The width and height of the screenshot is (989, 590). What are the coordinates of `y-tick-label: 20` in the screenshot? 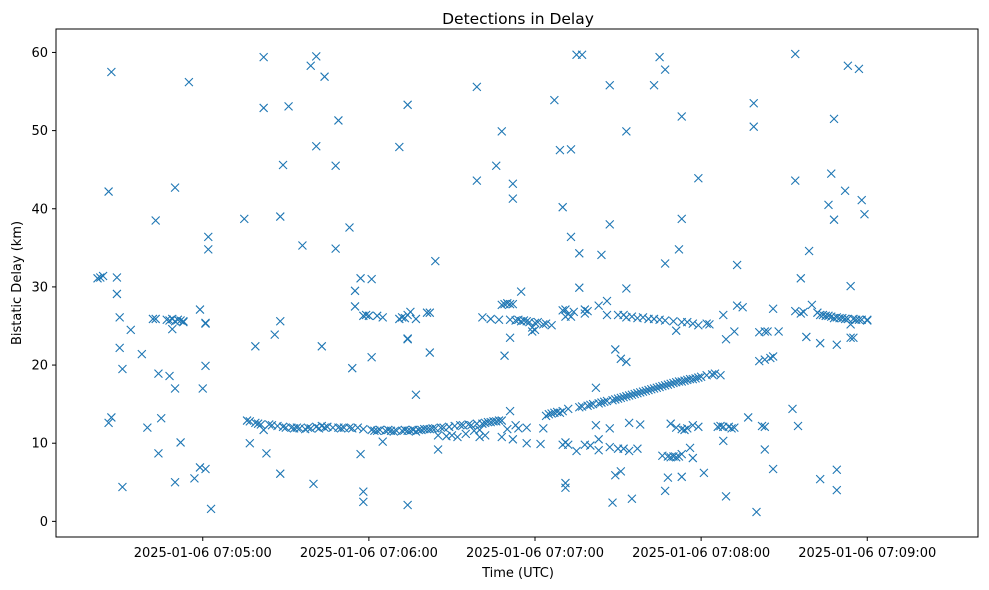 It's located at (39, 366).